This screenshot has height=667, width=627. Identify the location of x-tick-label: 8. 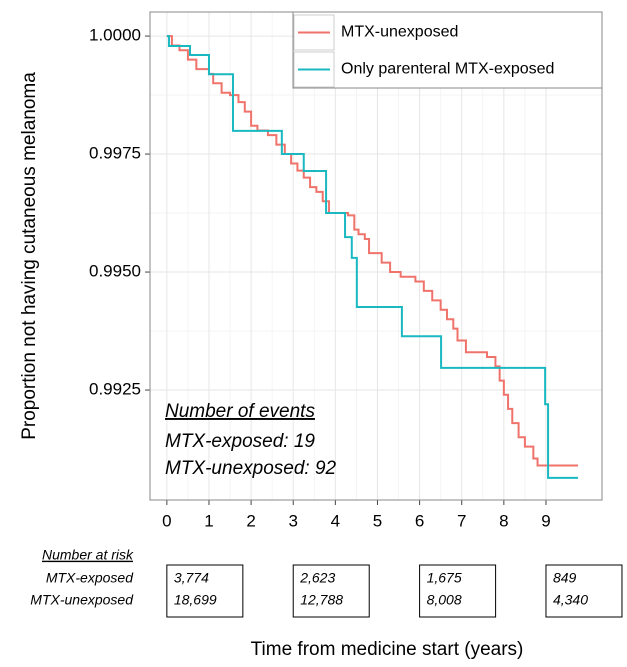
(503, 520).